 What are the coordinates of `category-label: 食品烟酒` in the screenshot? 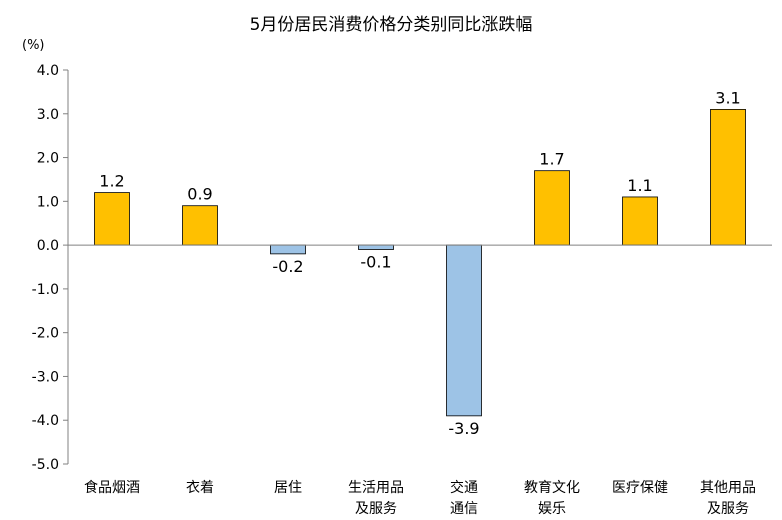 It's located at (112, 487).